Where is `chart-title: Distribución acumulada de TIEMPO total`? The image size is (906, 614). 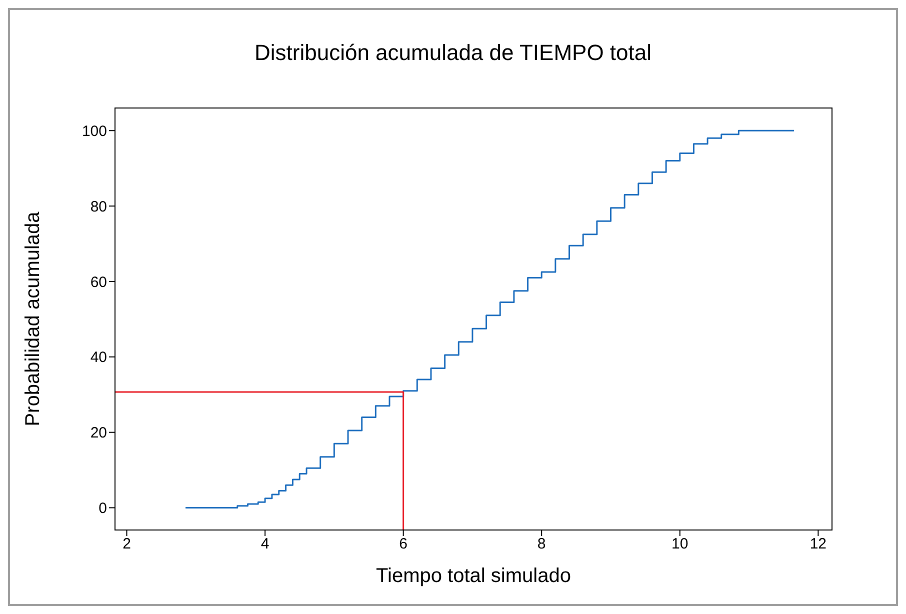 chart-title: Distribución acumulada de TIEMPO total is located at coordinates (453, 53).